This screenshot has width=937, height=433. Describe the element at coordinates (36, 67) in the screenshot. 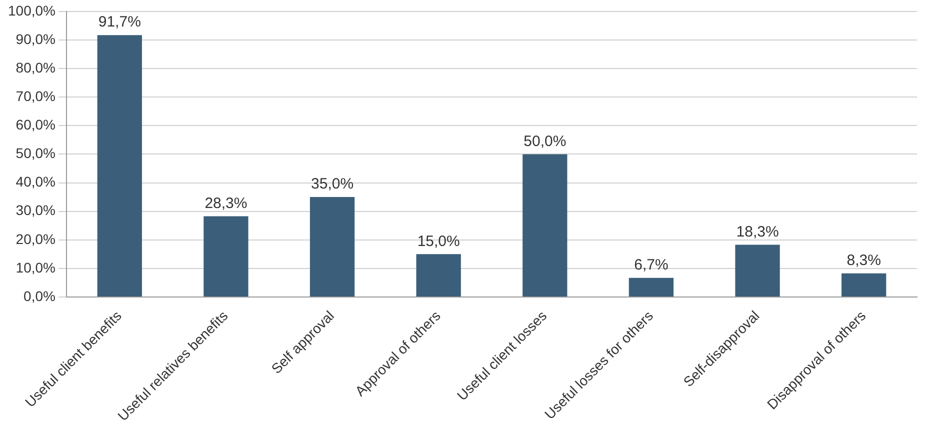

I see `y-tick-label: 80,0%` at that location.